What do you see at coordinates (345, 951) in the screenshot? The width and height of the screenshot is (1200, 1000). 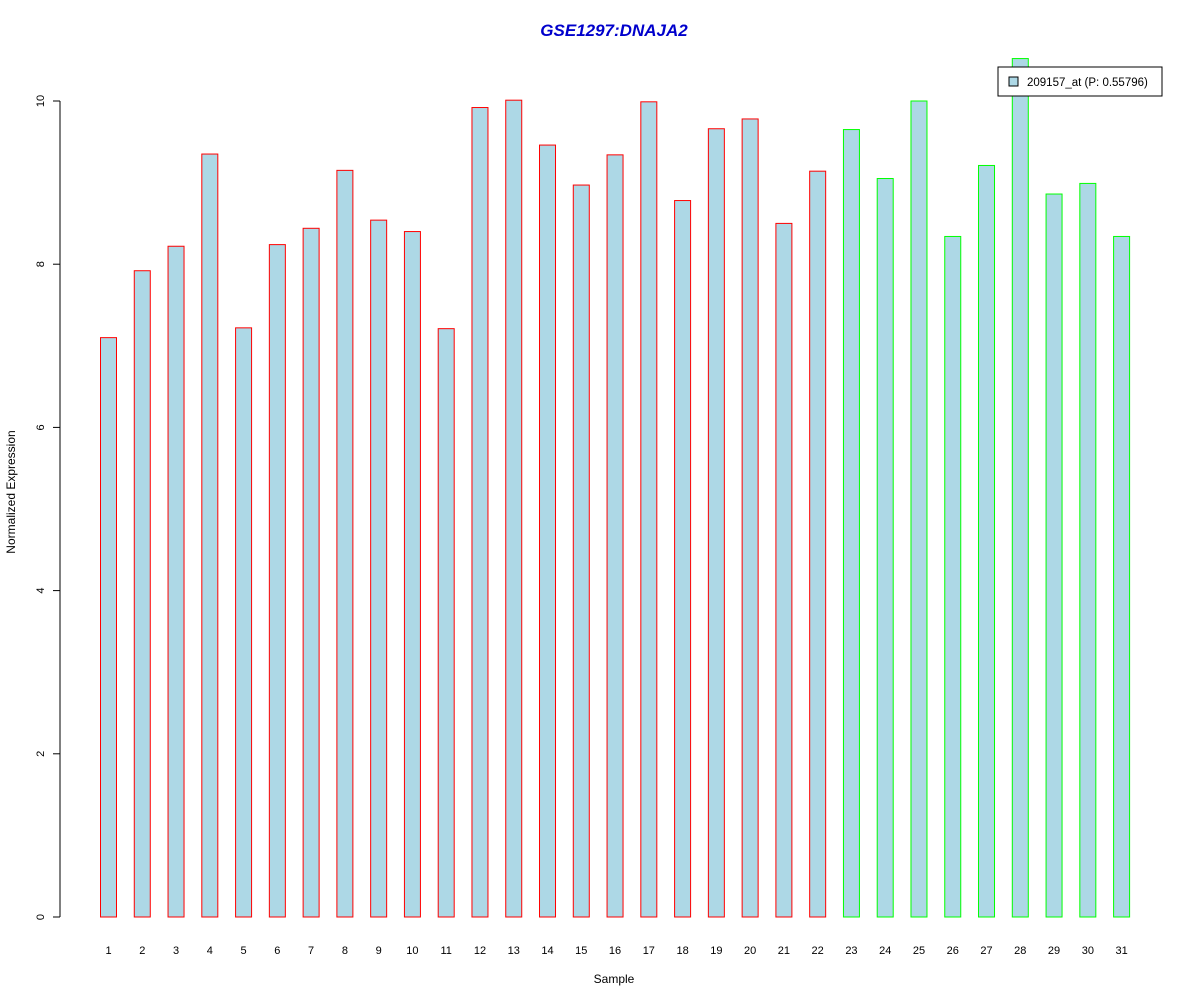 I see `x-tick-label: 8` at bounding box center [345, 951].